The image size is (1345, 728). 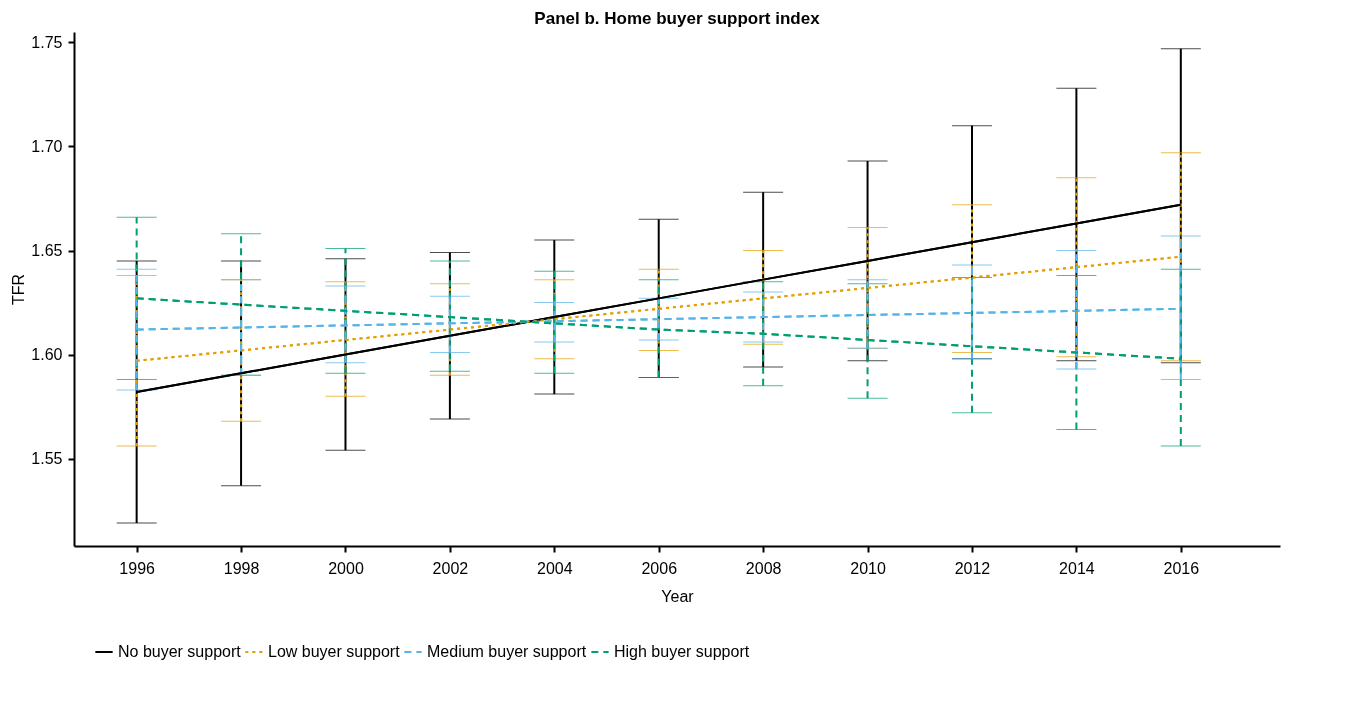 I want to click on x-tick-label: 2002, so click(x=450, y=568).